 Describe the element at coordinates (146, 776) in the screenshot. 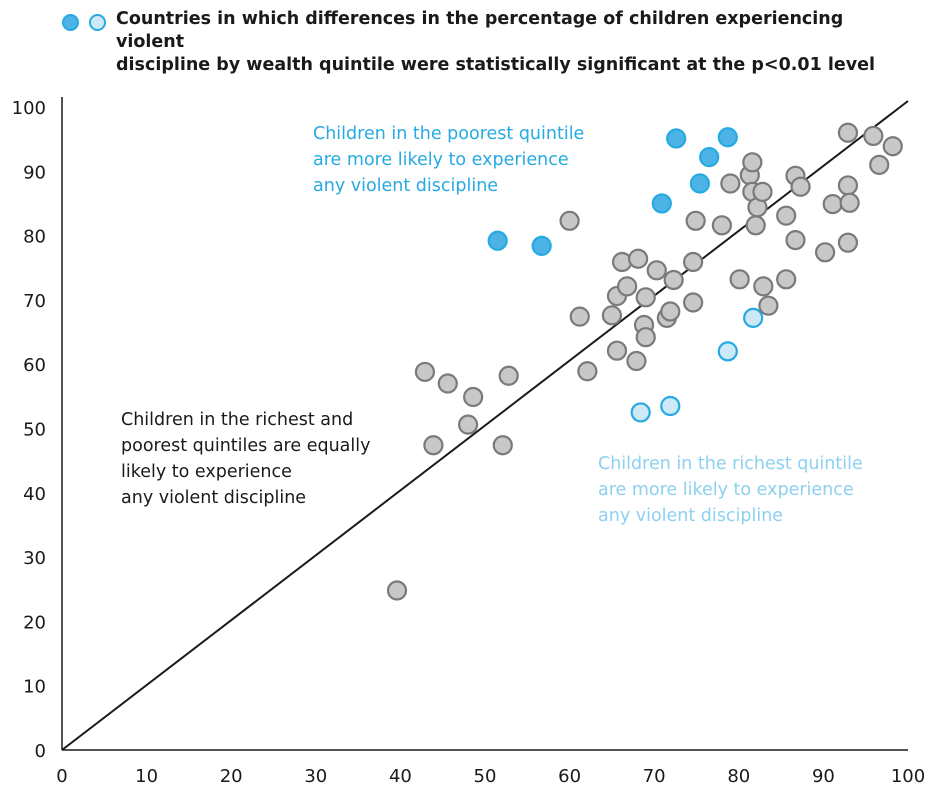

I see `x-tick-label: 10` at that location.